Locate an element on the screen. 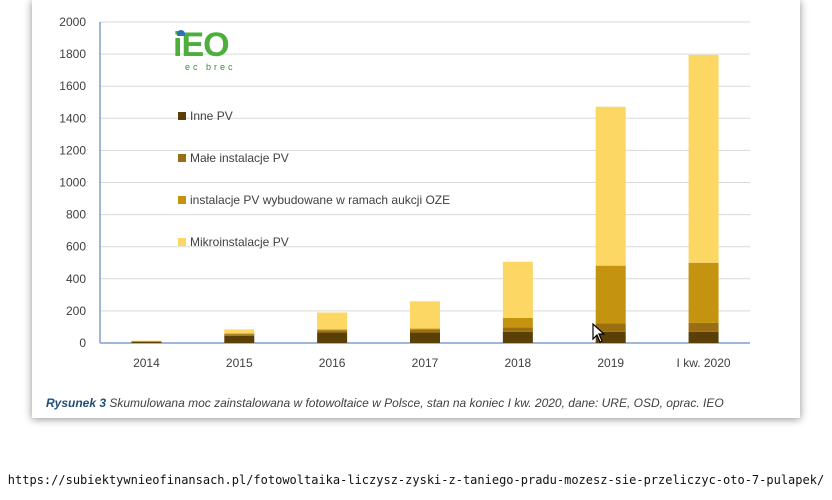 The image size is (832, 500). logo-text: iEO is located at coordinates (201, 45).